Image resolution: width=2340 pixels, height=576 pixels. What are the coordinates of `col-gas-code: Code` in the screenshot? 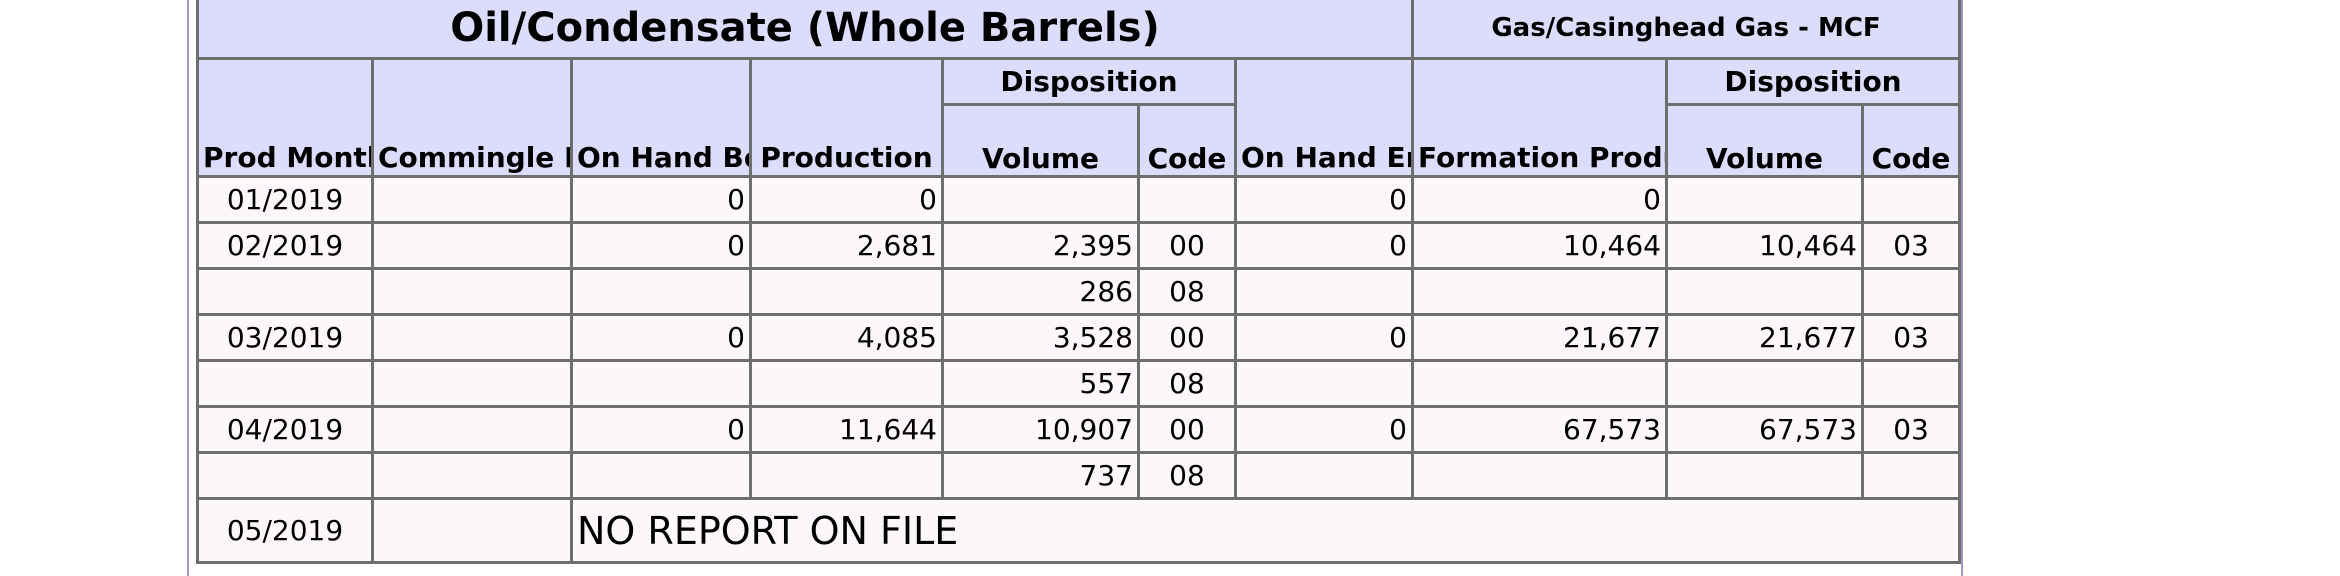 It's located at (1911, 140).